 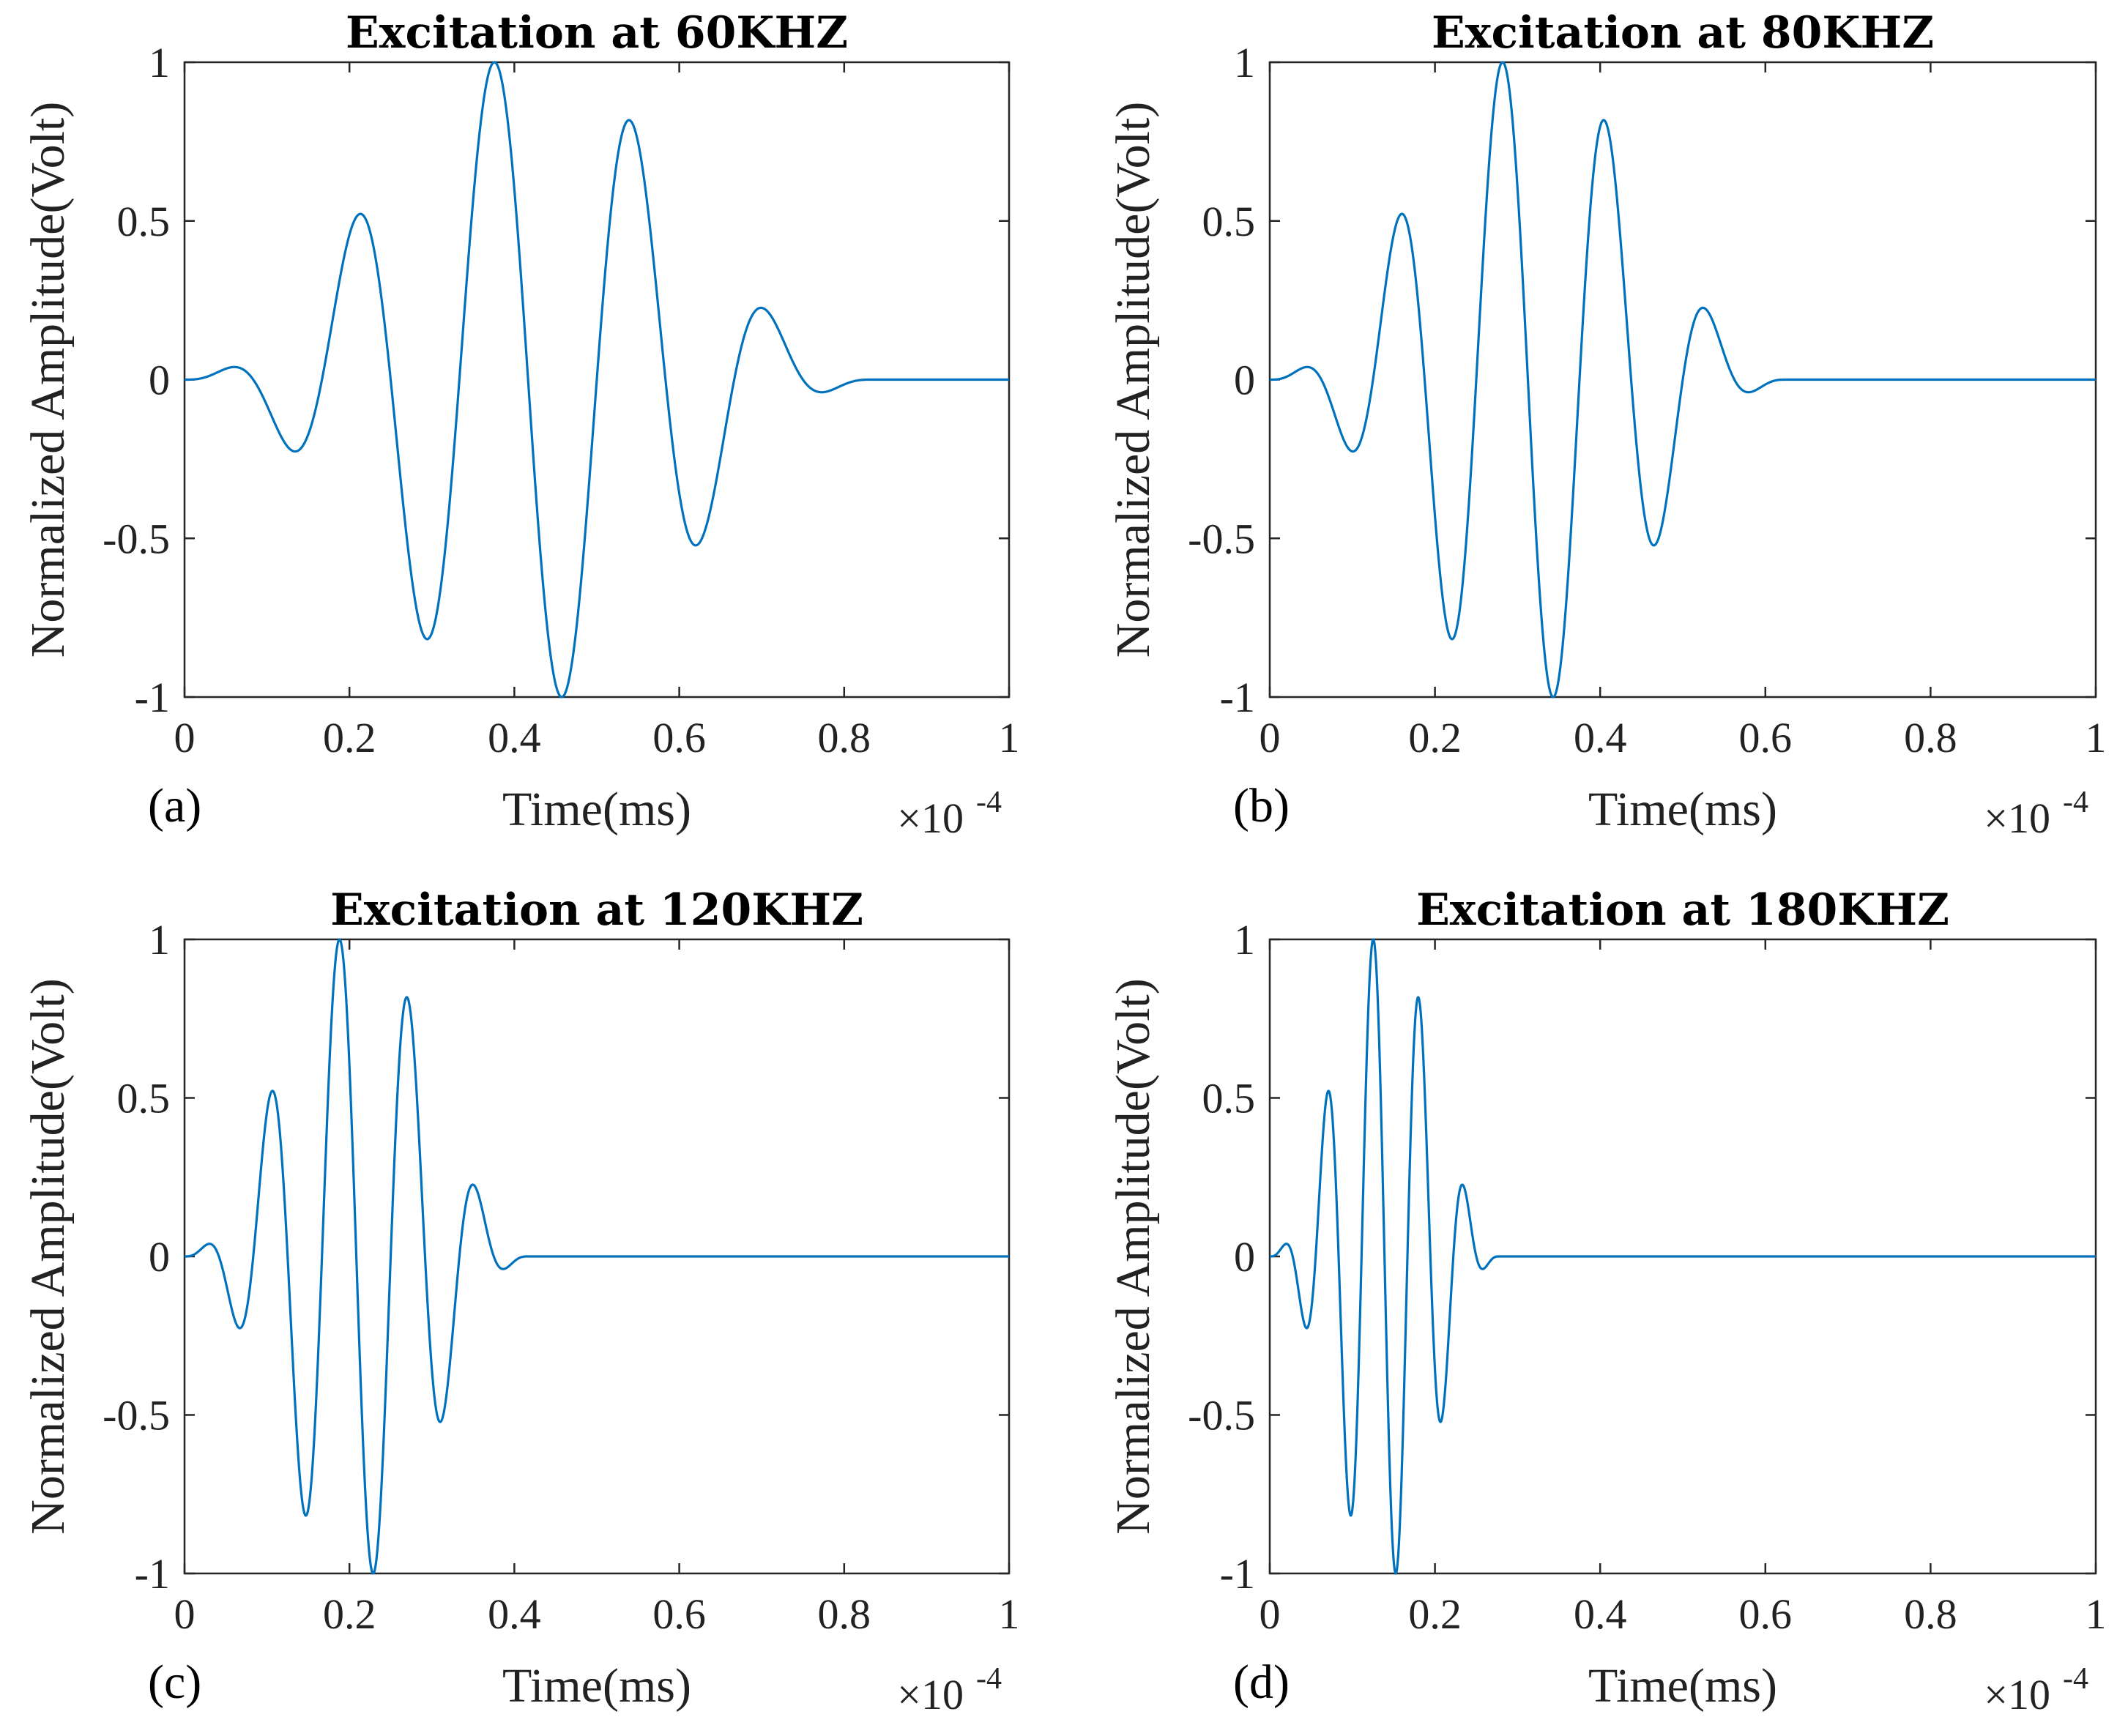 What do you see at coordinates (1261, 1682) in the screenshot?
I see `panel-label: (d)` at bounding box center [1261, 1682].